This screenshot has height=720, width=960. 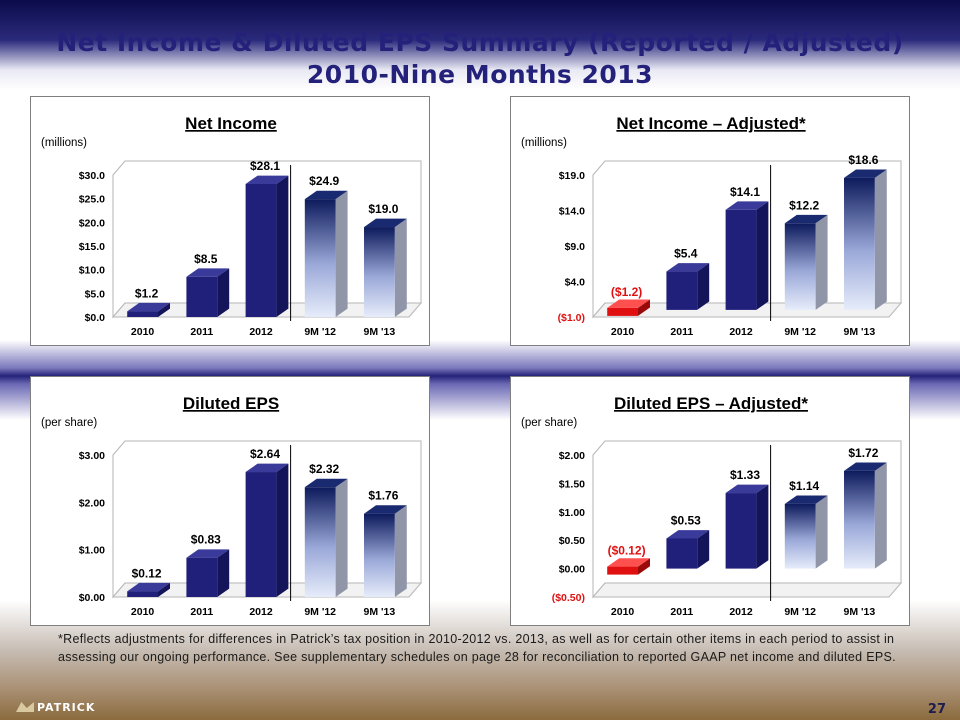 What do you see at coordinates (383, 209) in the screenshot?
I see `data-label: $19.0` at bounding box center [383, 209].